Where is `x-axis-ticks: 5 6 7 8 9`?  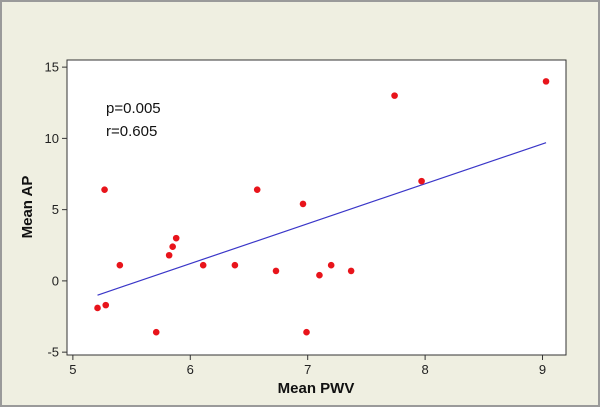
x-axis-ticks: 5 6 7 8 9 is located at coordinates (307, 366).